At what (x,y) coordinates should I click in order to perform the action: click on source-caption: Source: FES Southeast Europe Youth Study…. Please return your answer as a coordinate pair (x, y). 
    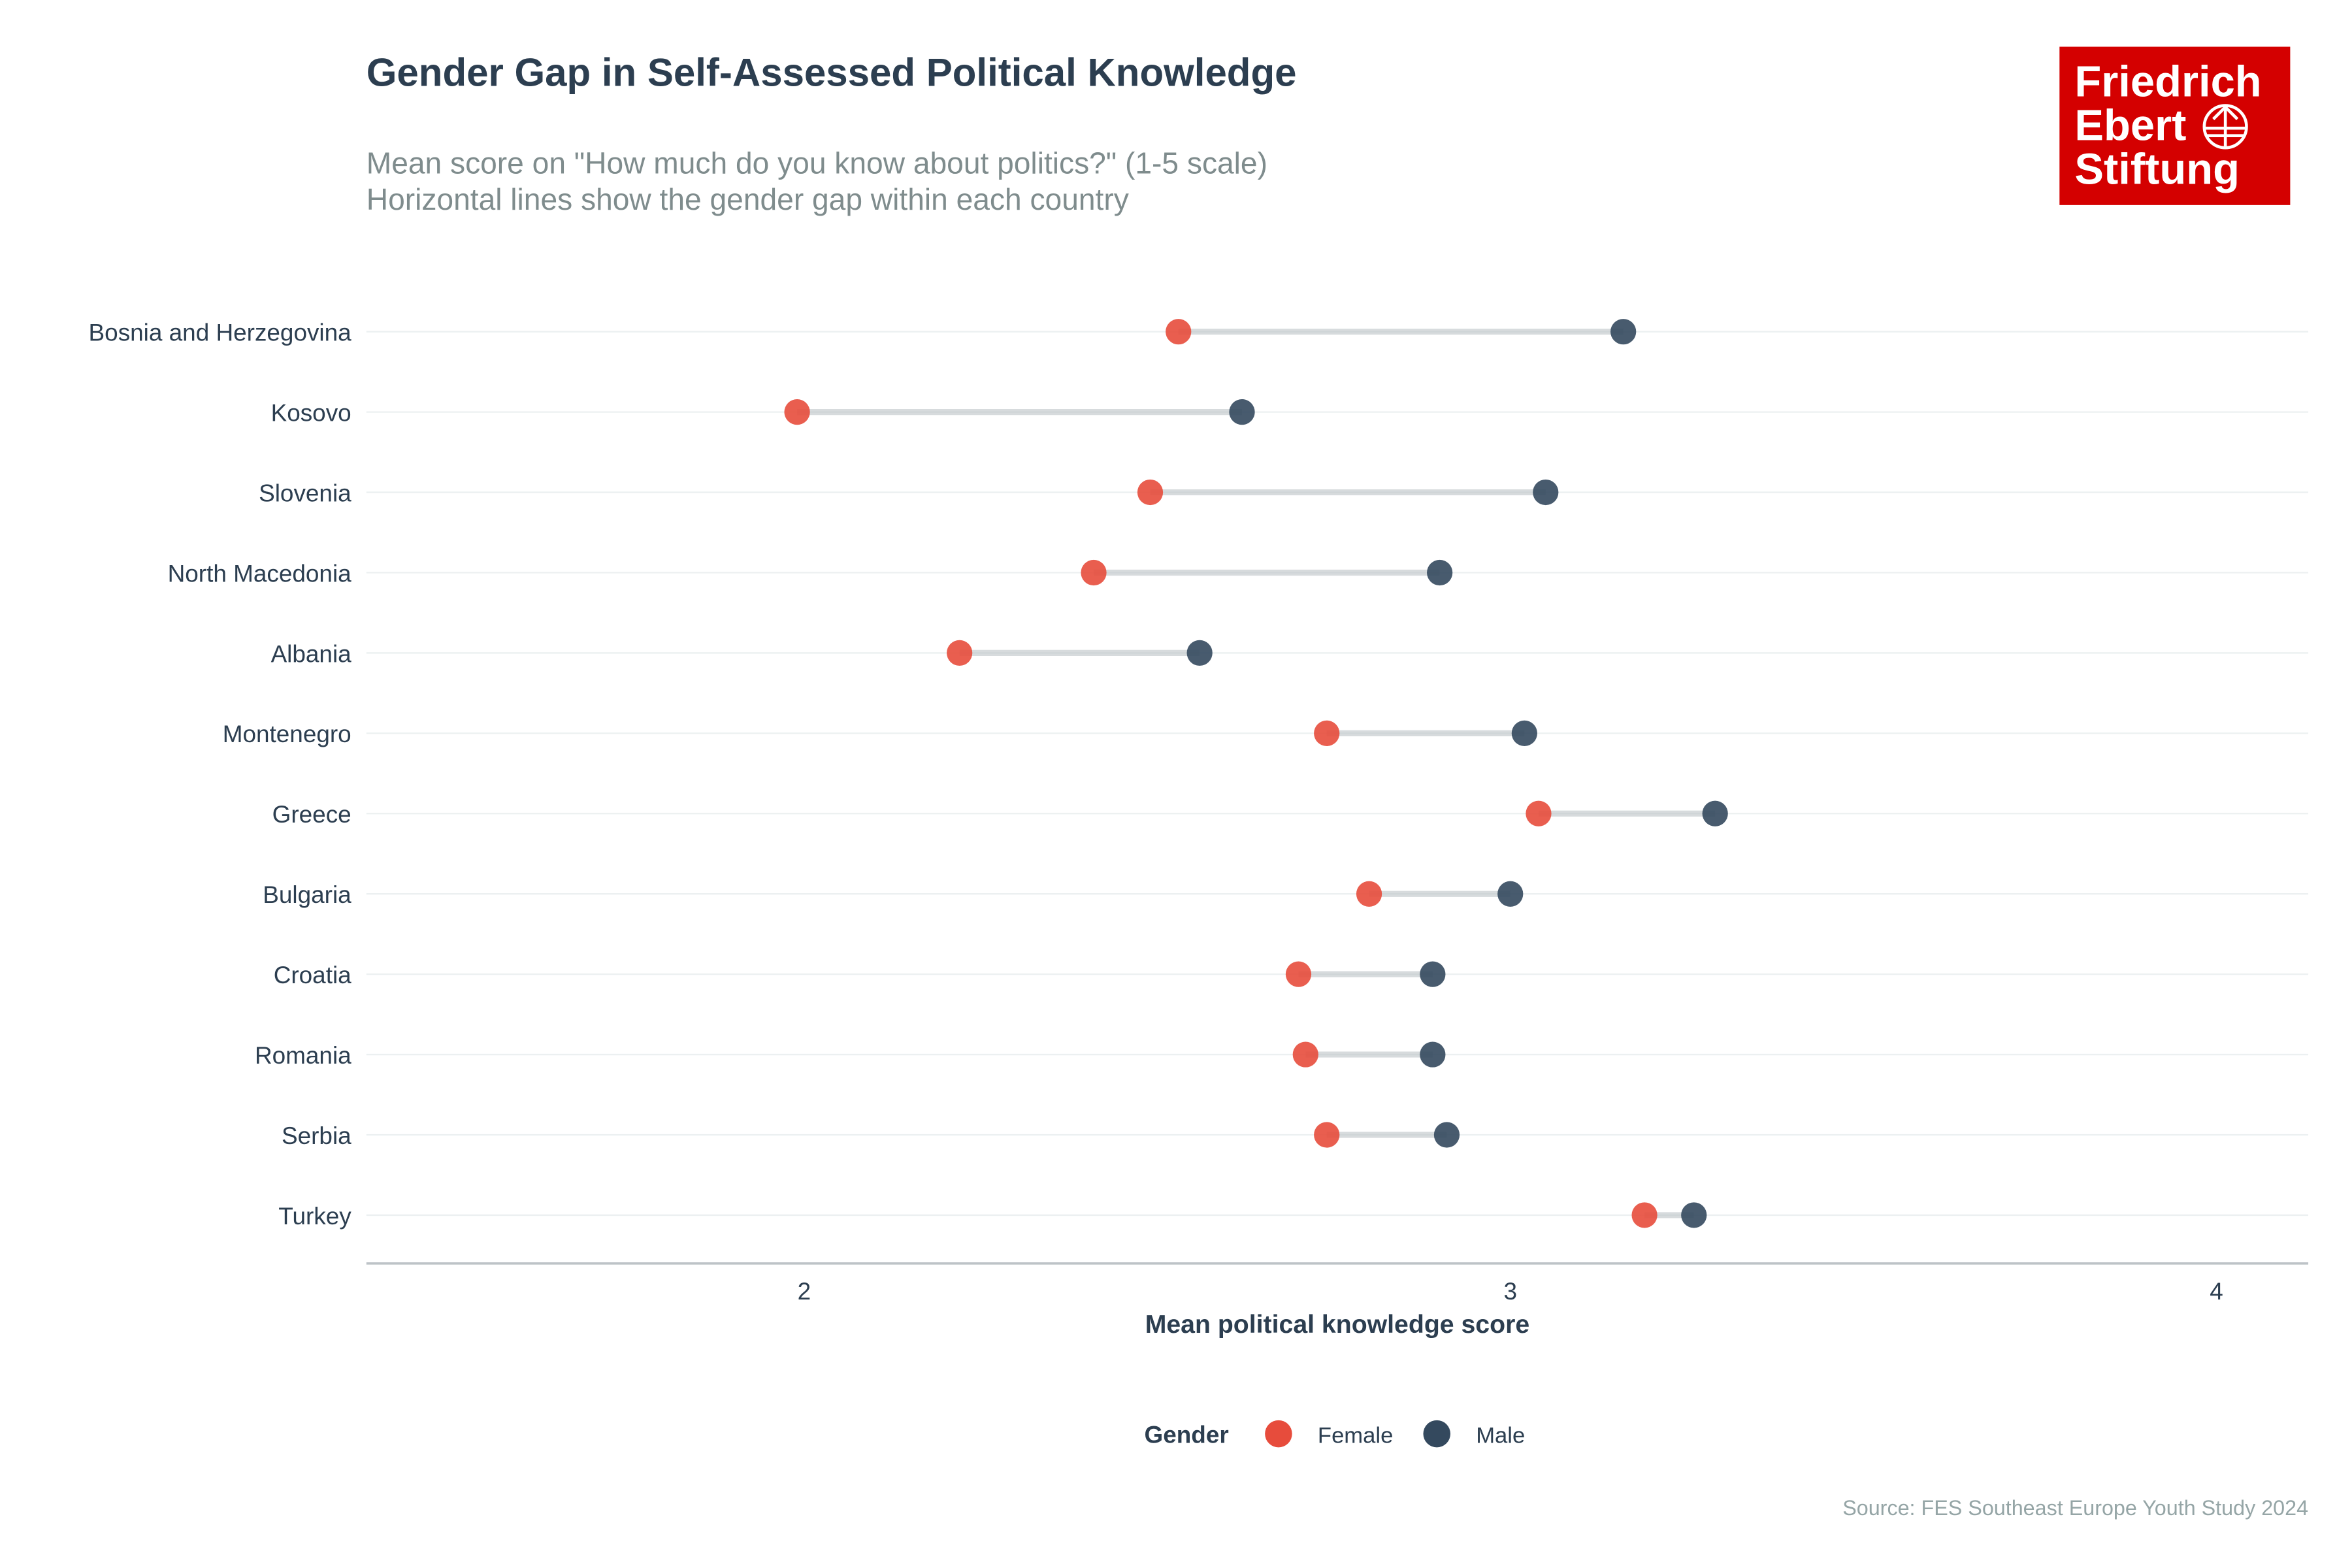
    Looking at the image, I should click on (2075, 1508).